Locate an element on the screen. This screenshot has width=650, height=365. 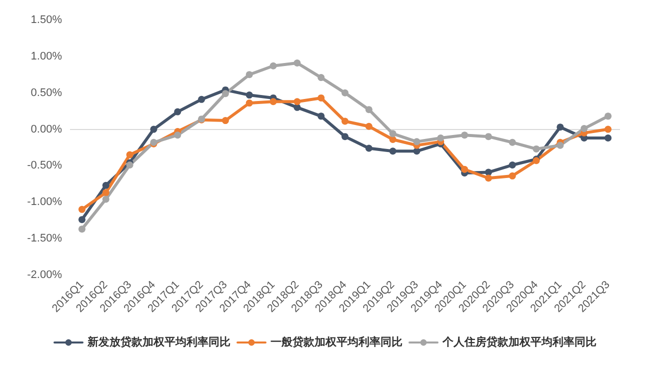
legend-label: 个人住房贷款加权平均利率同比 is located at coordinates (519, 342).